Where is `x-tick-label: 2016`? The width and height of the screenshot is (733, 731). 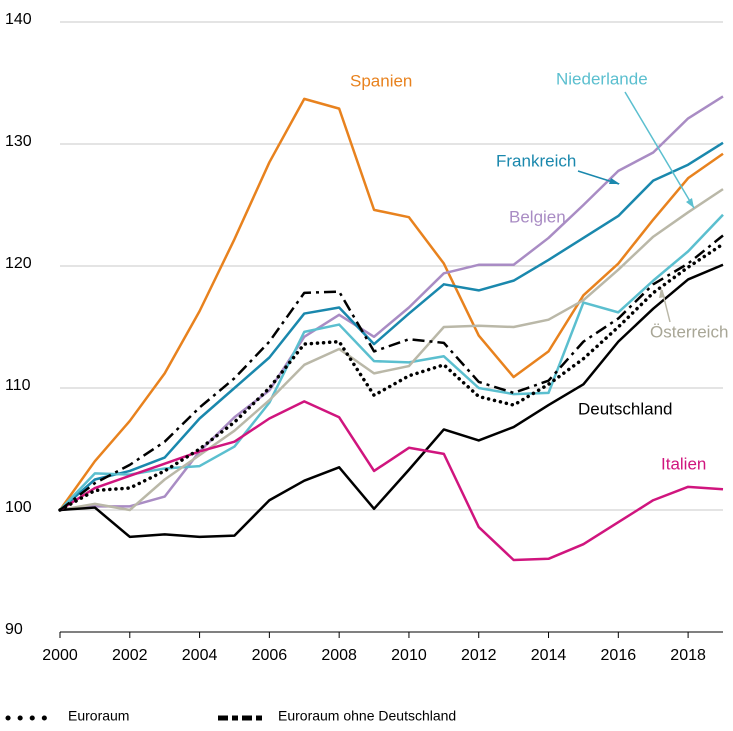
x-tick-label: 2016 is located at coordinates (619, 655).